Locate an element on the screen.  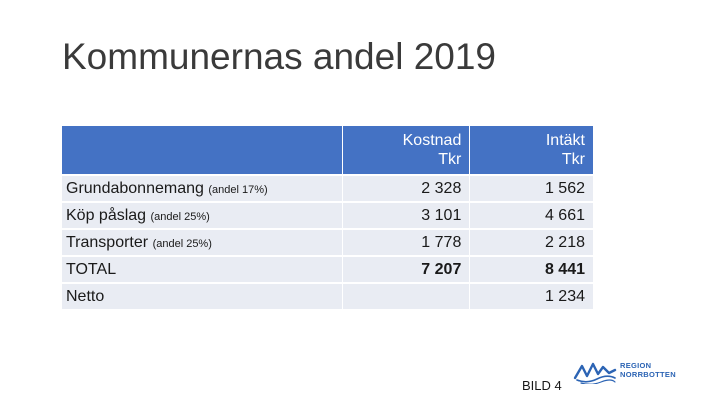
table-header-row: Kostnad Tkr Intäkt Tkr is located at coordinates (327, 150).